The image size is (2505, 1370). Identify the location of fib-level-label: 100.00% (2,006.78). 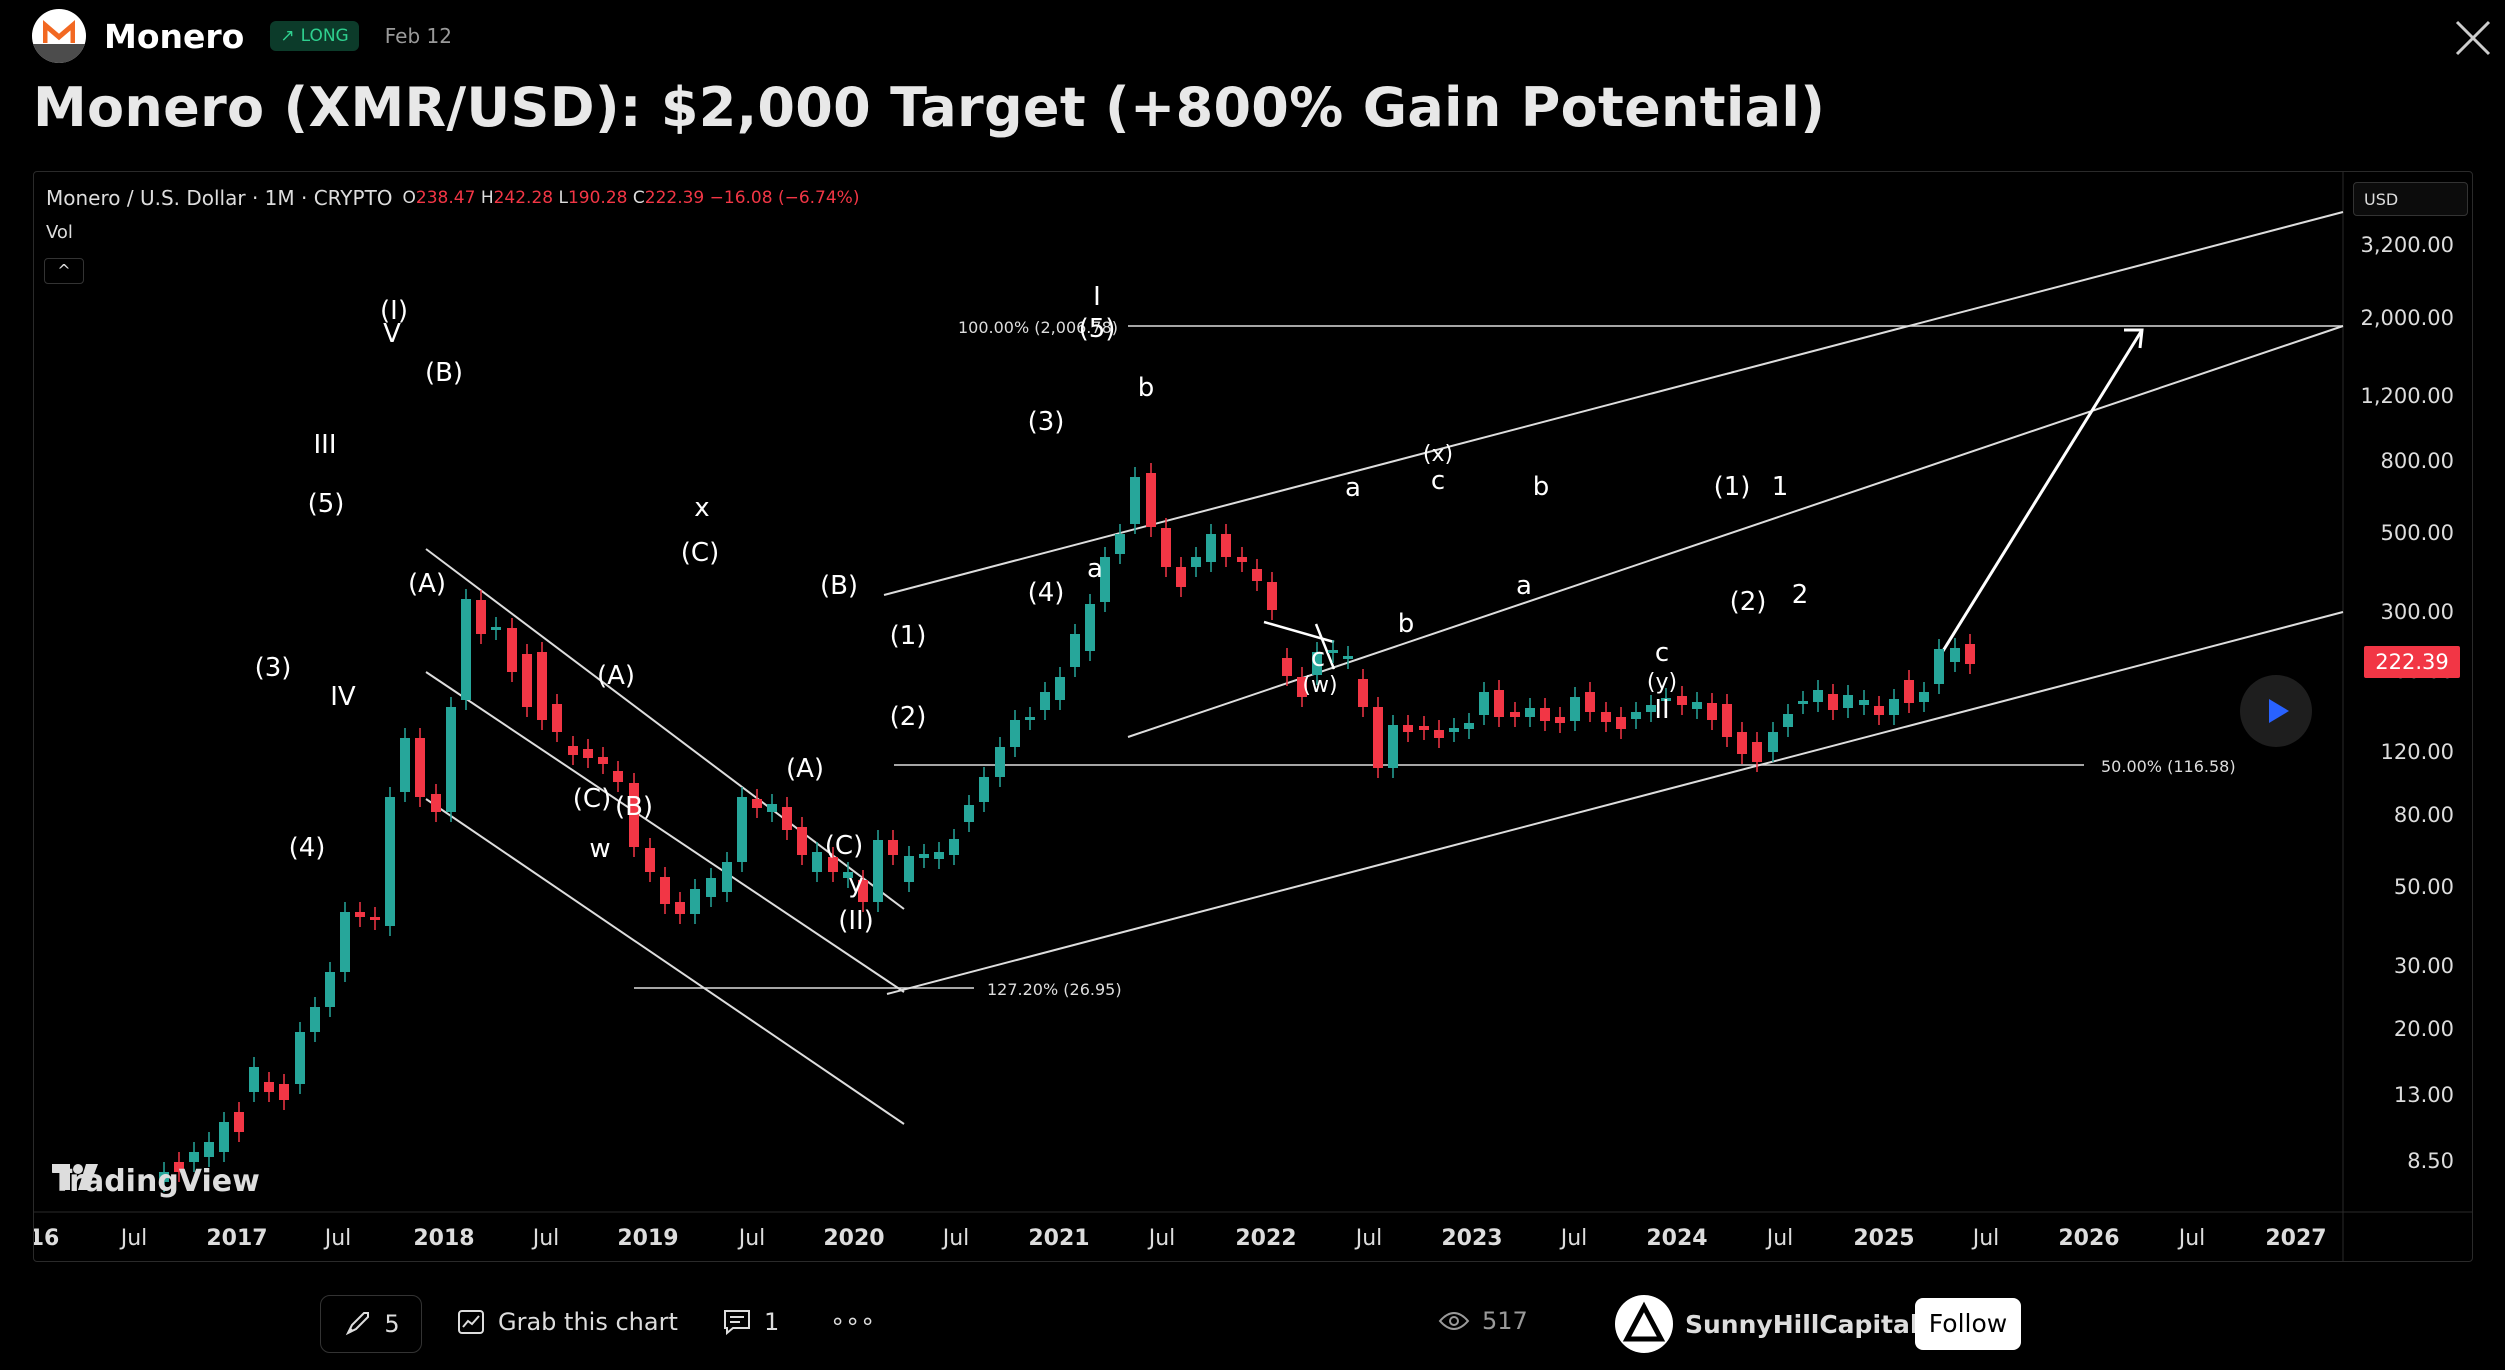
(1038, 327).